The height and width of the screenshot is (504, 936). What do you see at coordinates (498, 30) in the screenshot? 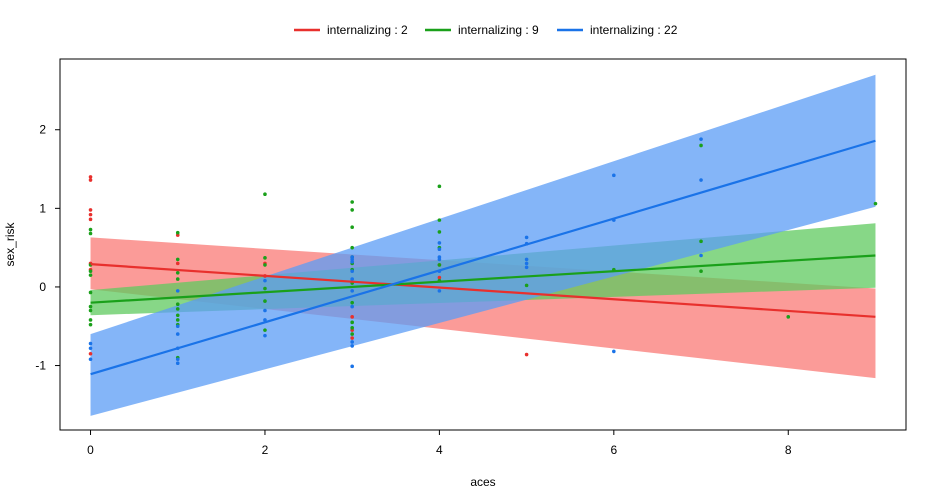
I see `legend-label-2: internalizing : 9` at bounding box center [498, 30].